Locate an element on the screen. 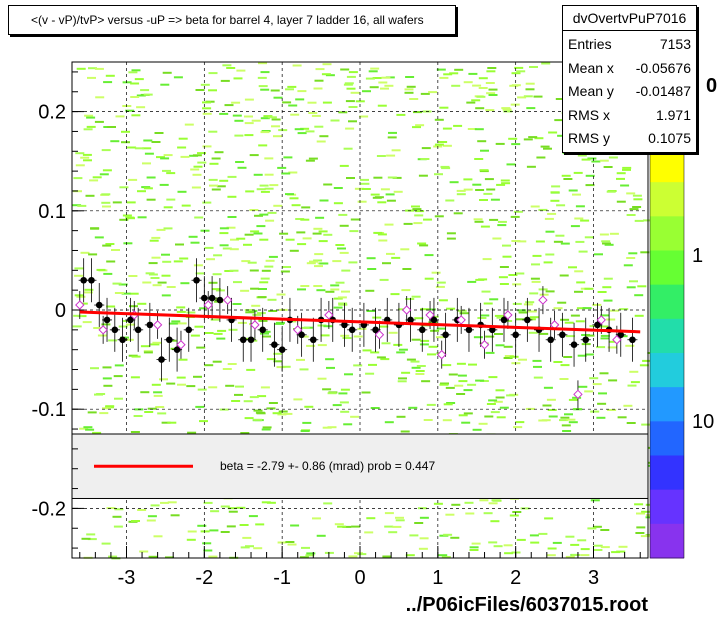 The height and width of the screenshot is (620, 720). colorbar-segment is located at coordinates (667, 541).